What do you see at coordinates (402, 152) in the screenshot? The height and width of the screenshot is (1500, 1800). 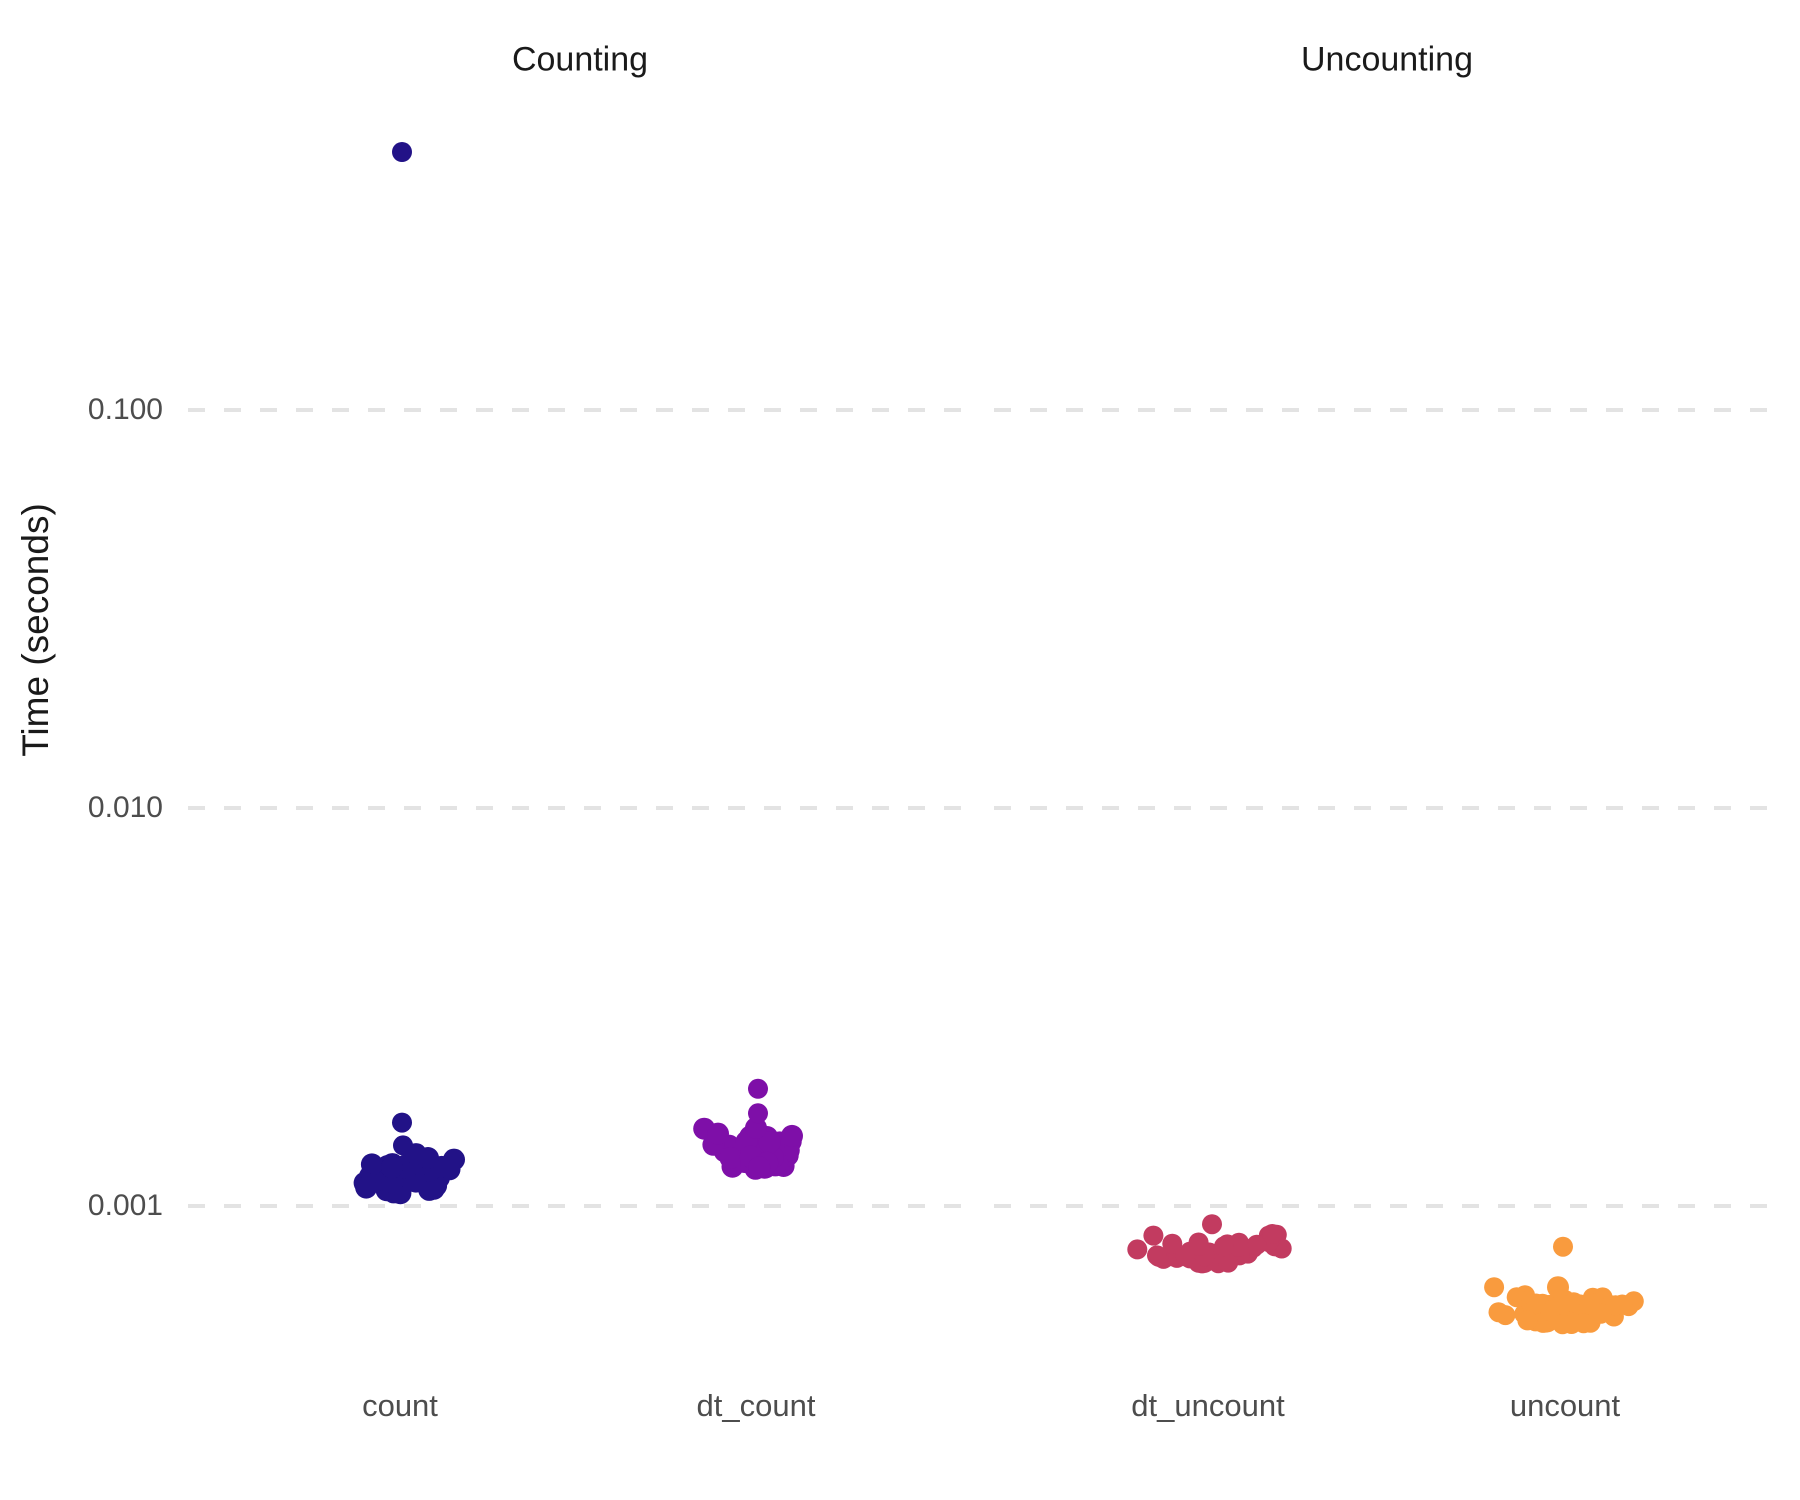 I see `outlier-point-count` at bounding box center [402, 152].